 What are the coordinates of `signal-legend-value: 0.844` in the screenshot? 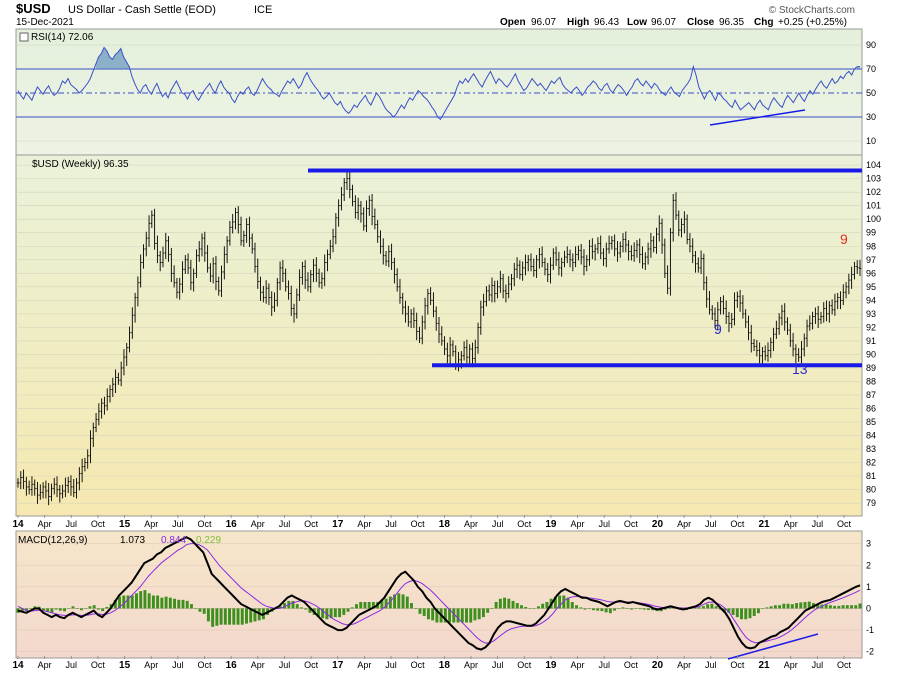 It's located at (173, 540).